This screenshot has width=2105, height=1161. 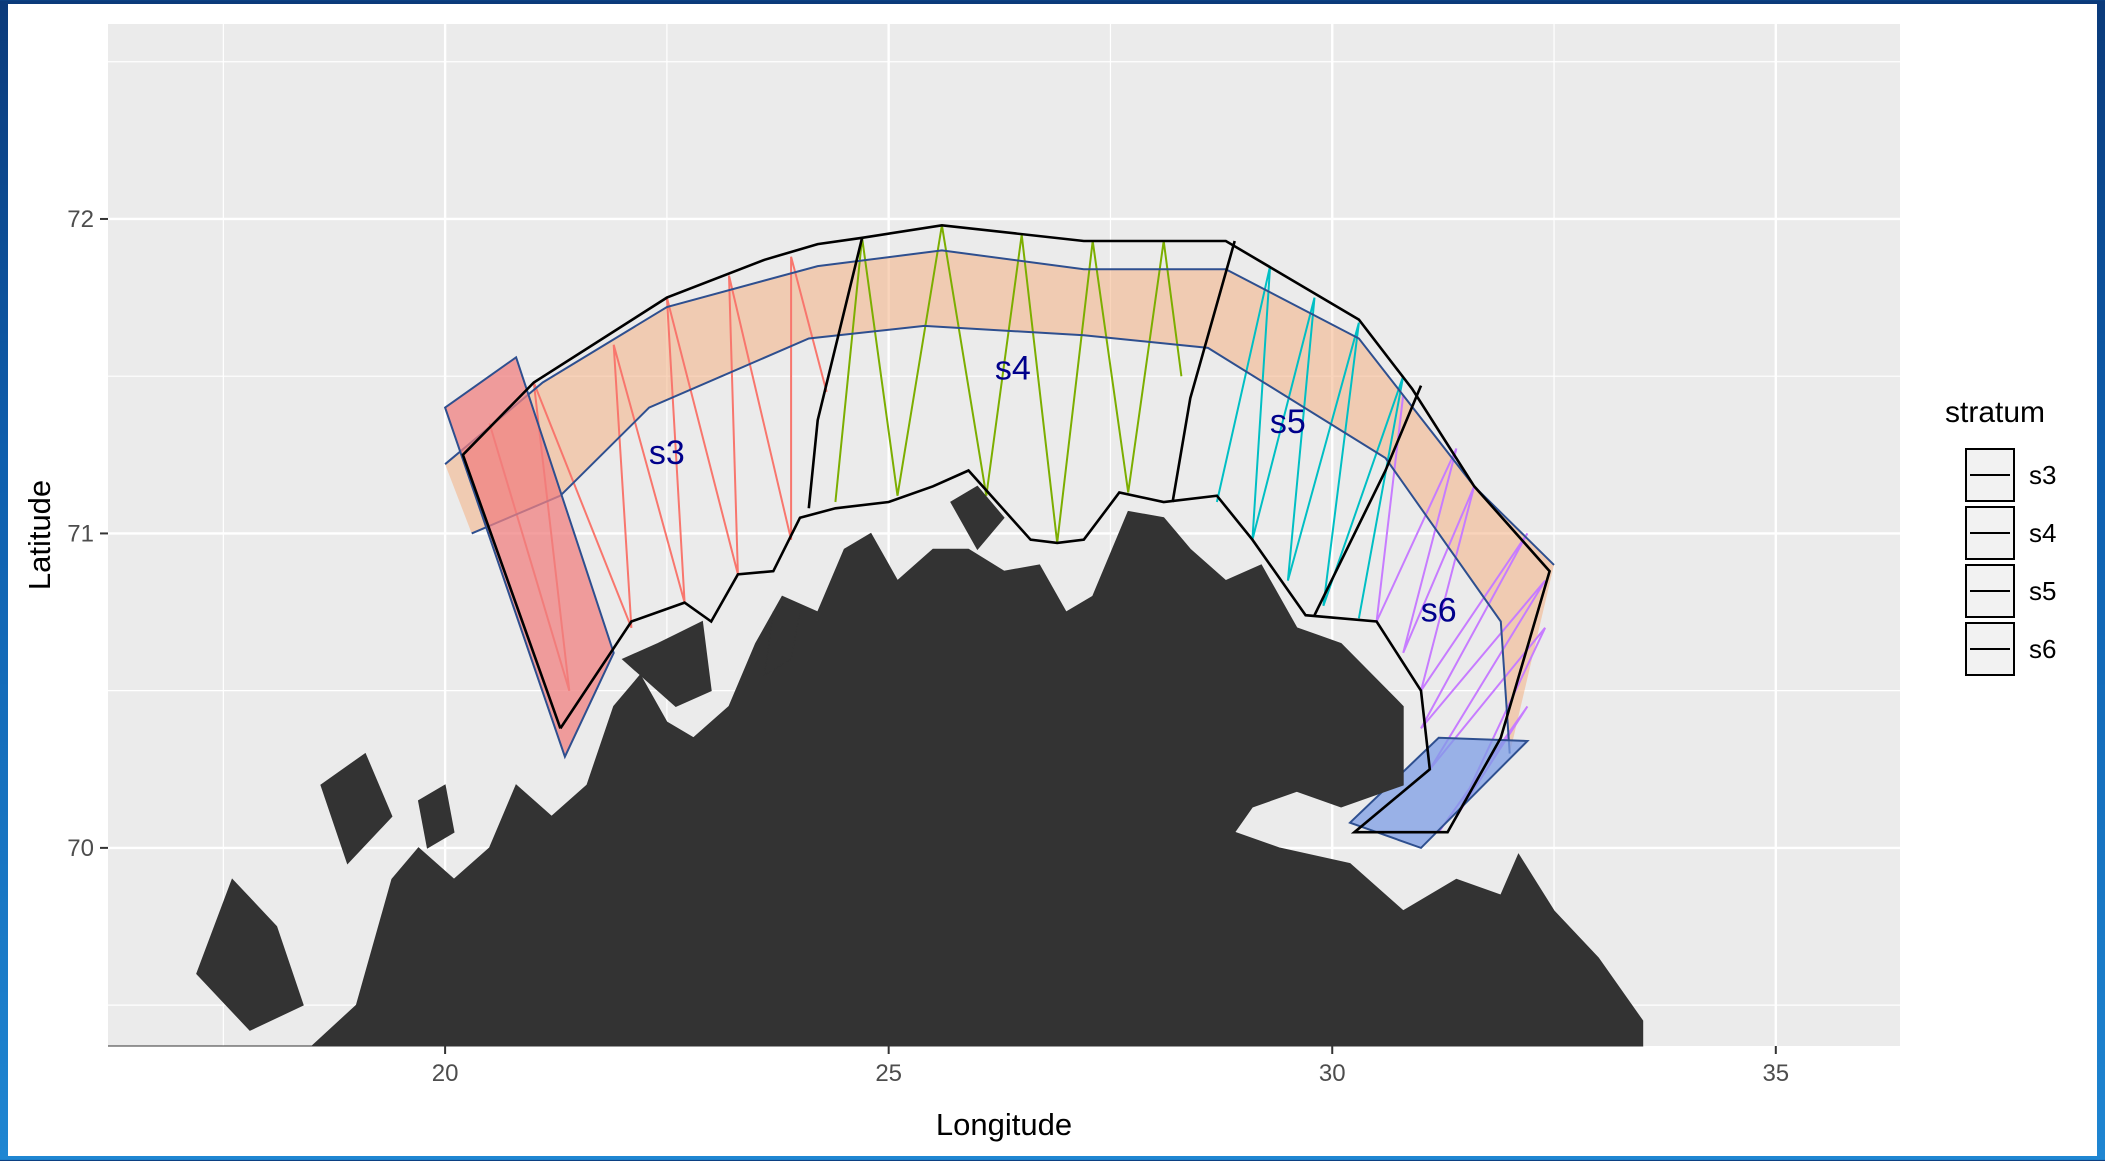 I want to click on x-axis-title: Longitude, so click(x=1004, y=1124).